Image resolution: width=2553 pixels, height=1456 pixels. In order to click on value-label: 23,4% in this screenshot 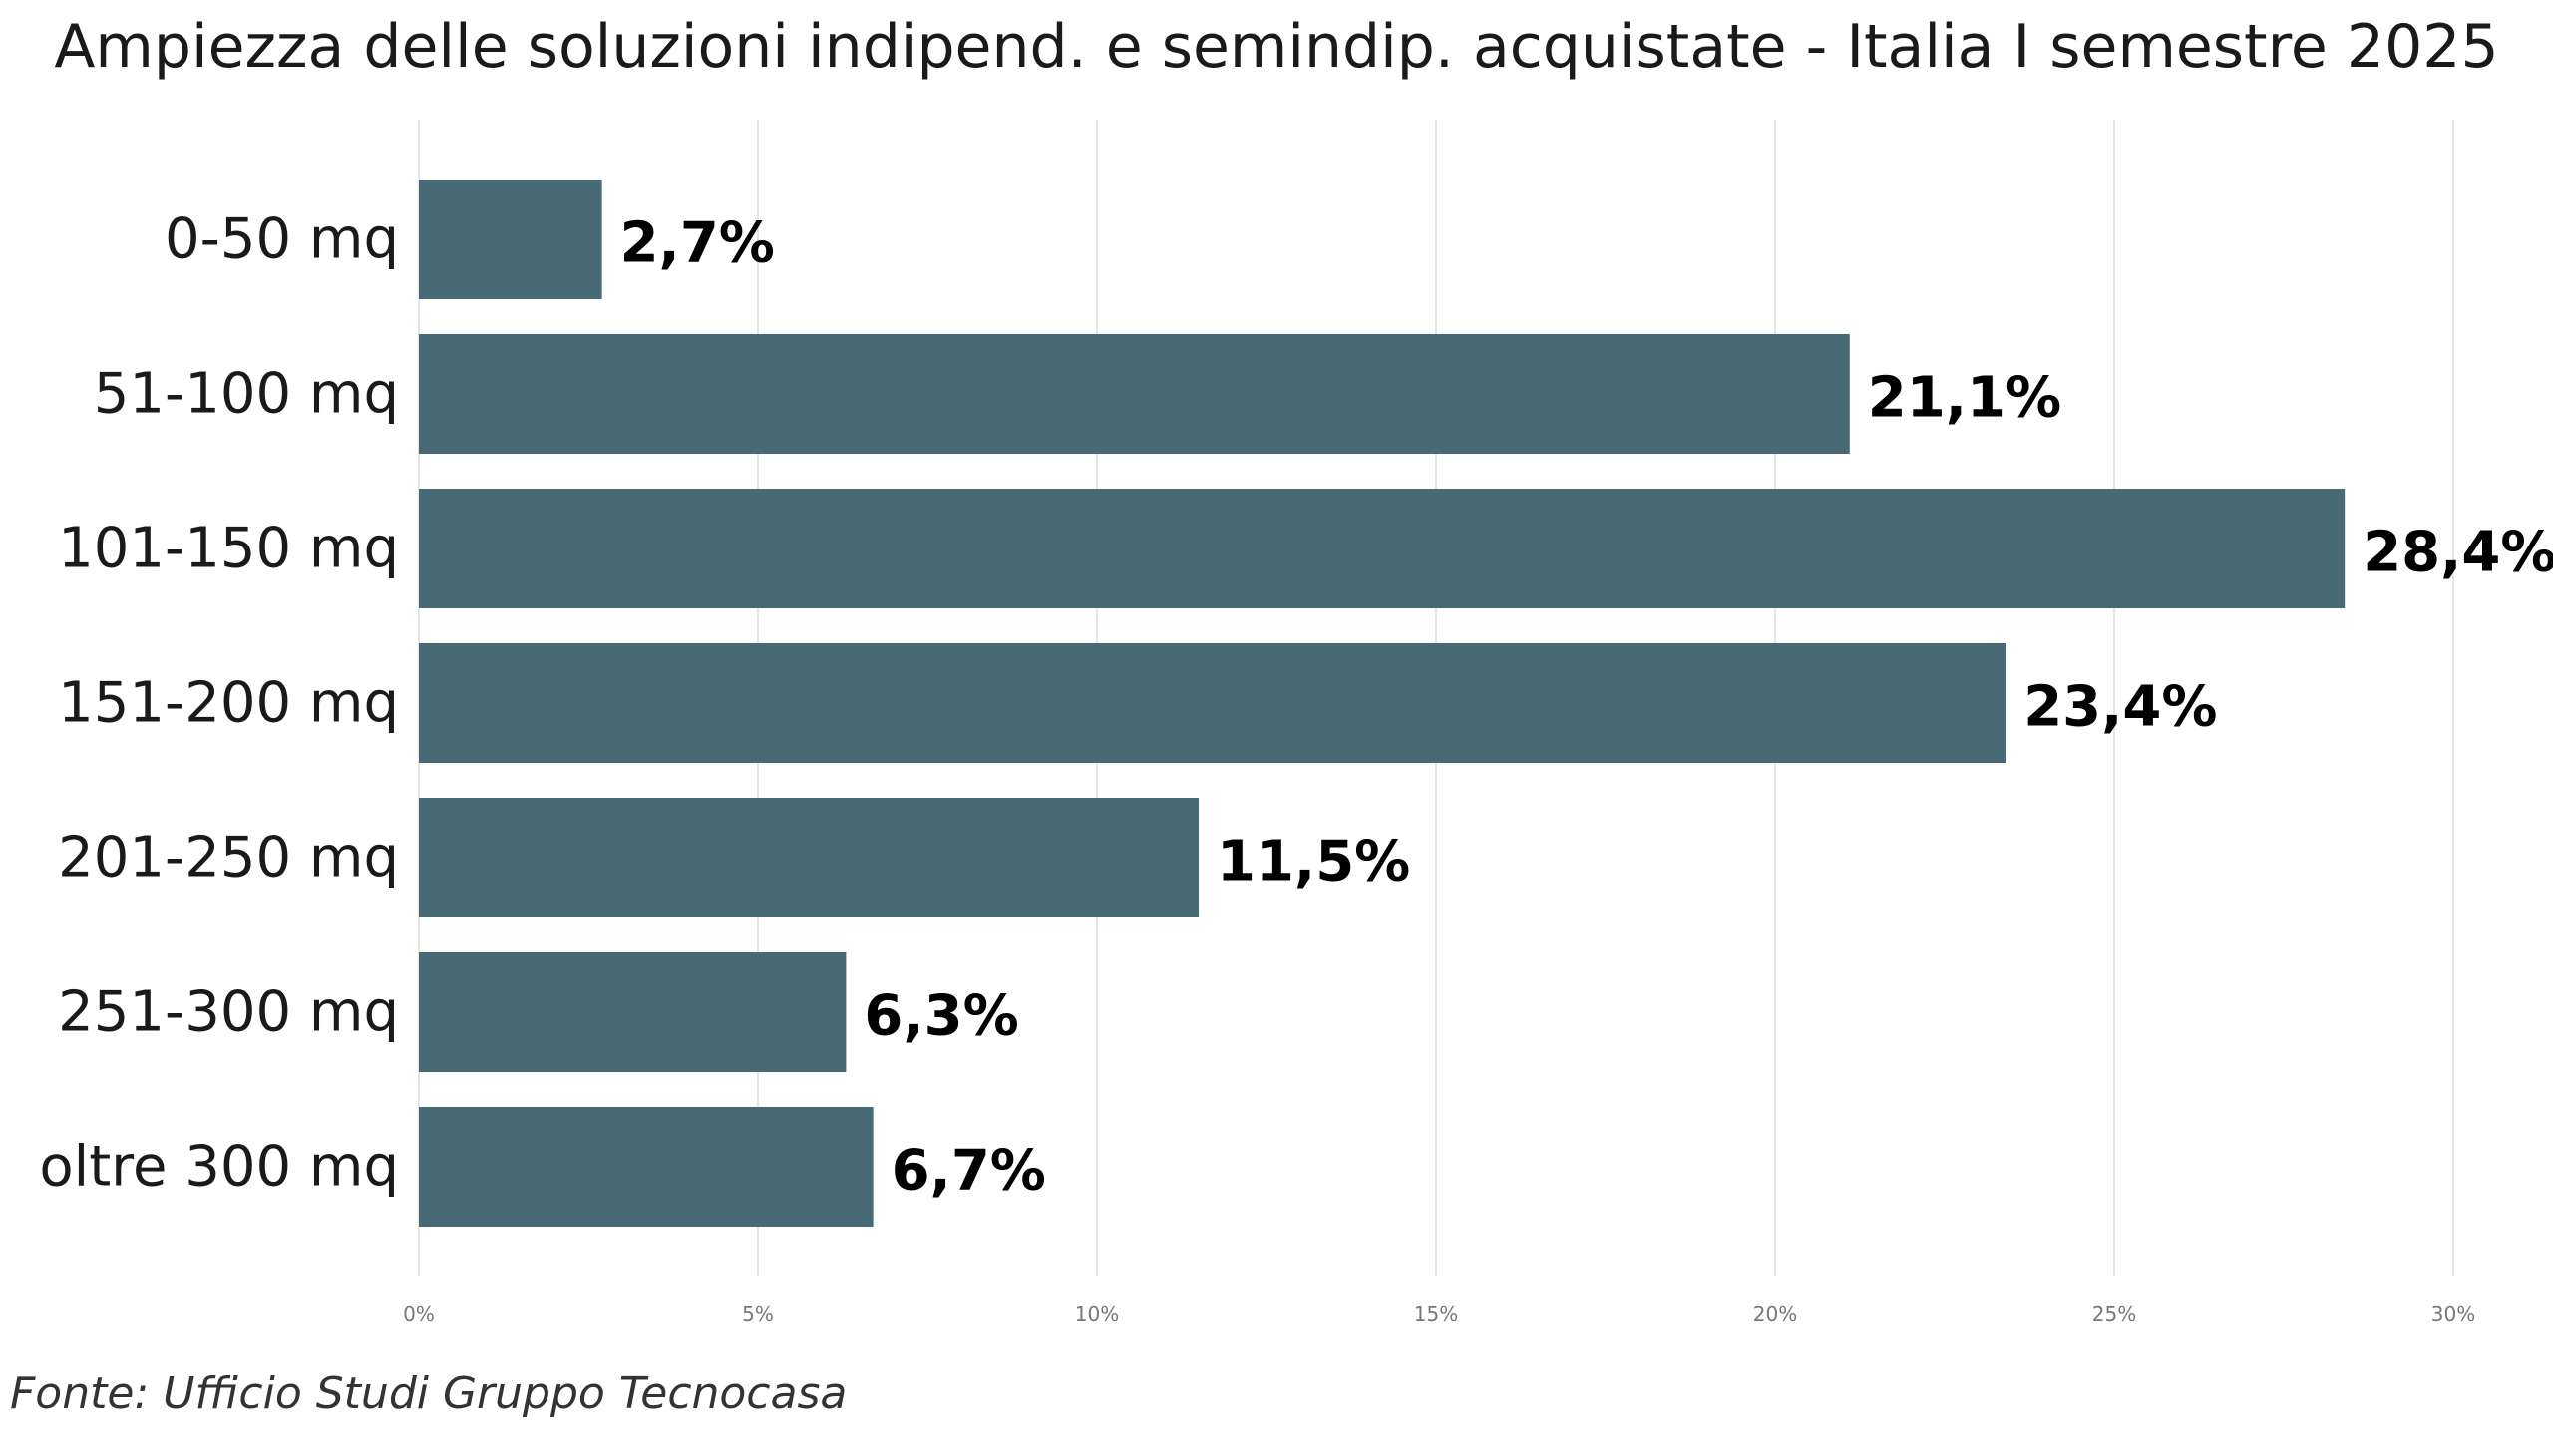, I will do `click(2120, 707)`.